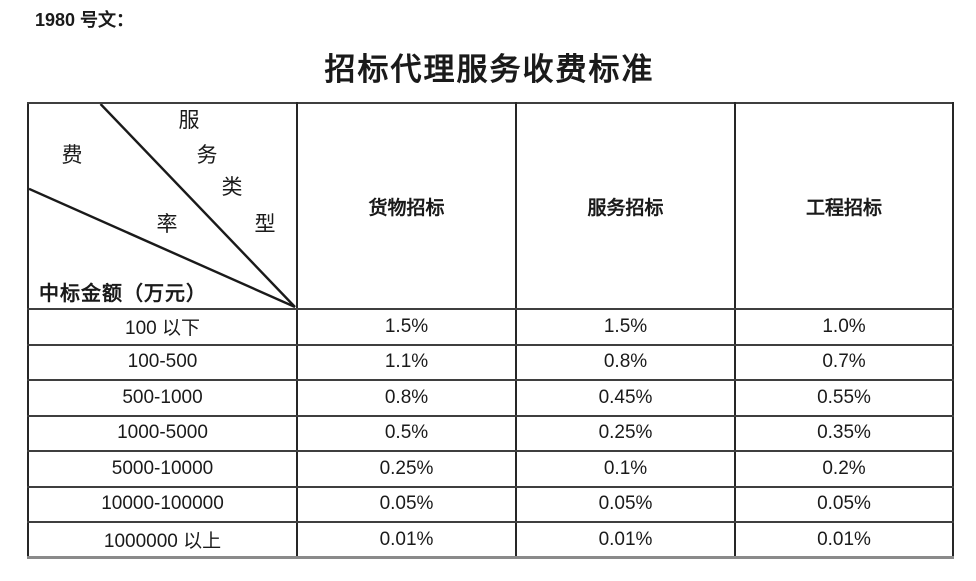 The width and height of the screenshot is (976, 581). I want to click on doc-number: 1980 号文：, so click(85, 20).